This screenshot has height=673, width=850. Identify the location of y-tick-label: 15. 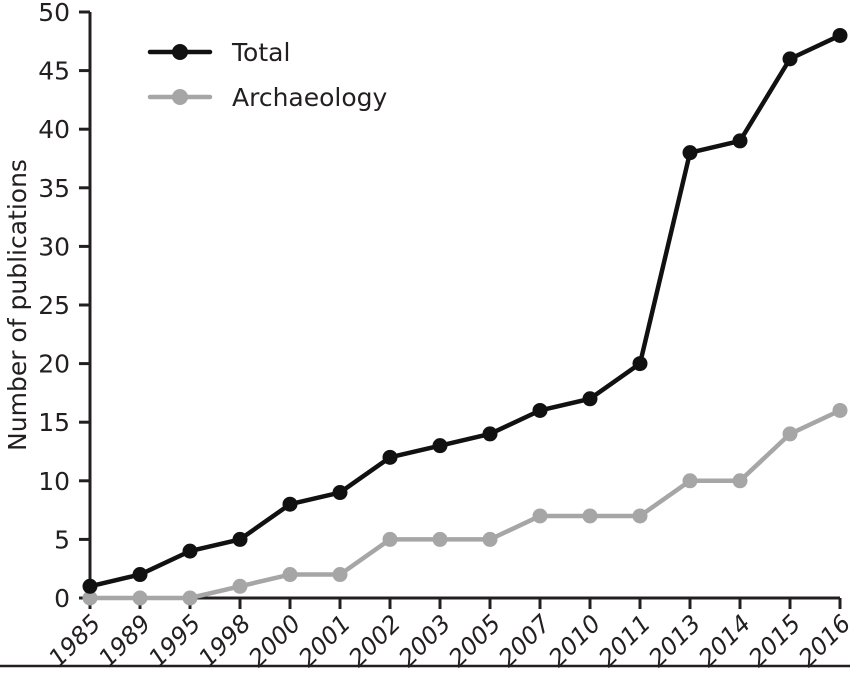
(54, 422).